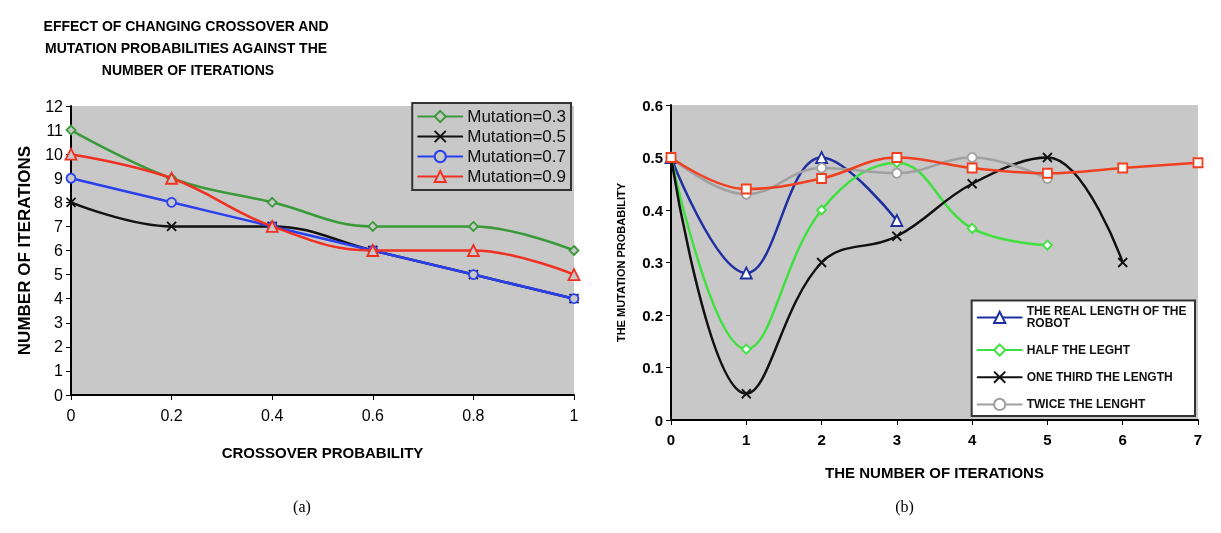  What do you see at coordinates (59, 178) in the screenshot?
I see `y-tick-label: 9` at bounding box center [59, 178].